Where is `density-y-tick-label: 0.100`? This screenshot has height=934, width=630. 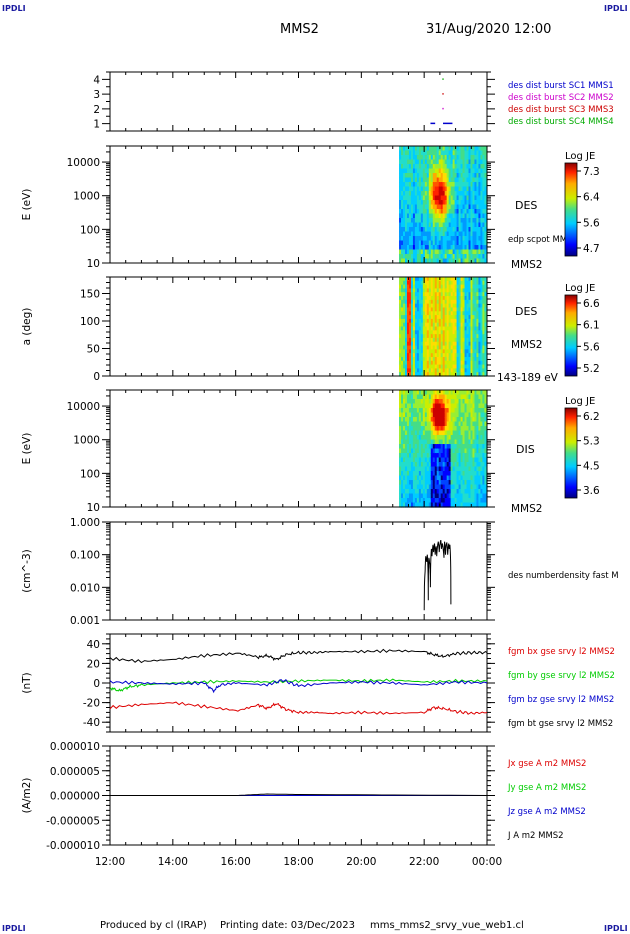 density-y-tick-label: 0.100 is located at coordinates (85, 556).